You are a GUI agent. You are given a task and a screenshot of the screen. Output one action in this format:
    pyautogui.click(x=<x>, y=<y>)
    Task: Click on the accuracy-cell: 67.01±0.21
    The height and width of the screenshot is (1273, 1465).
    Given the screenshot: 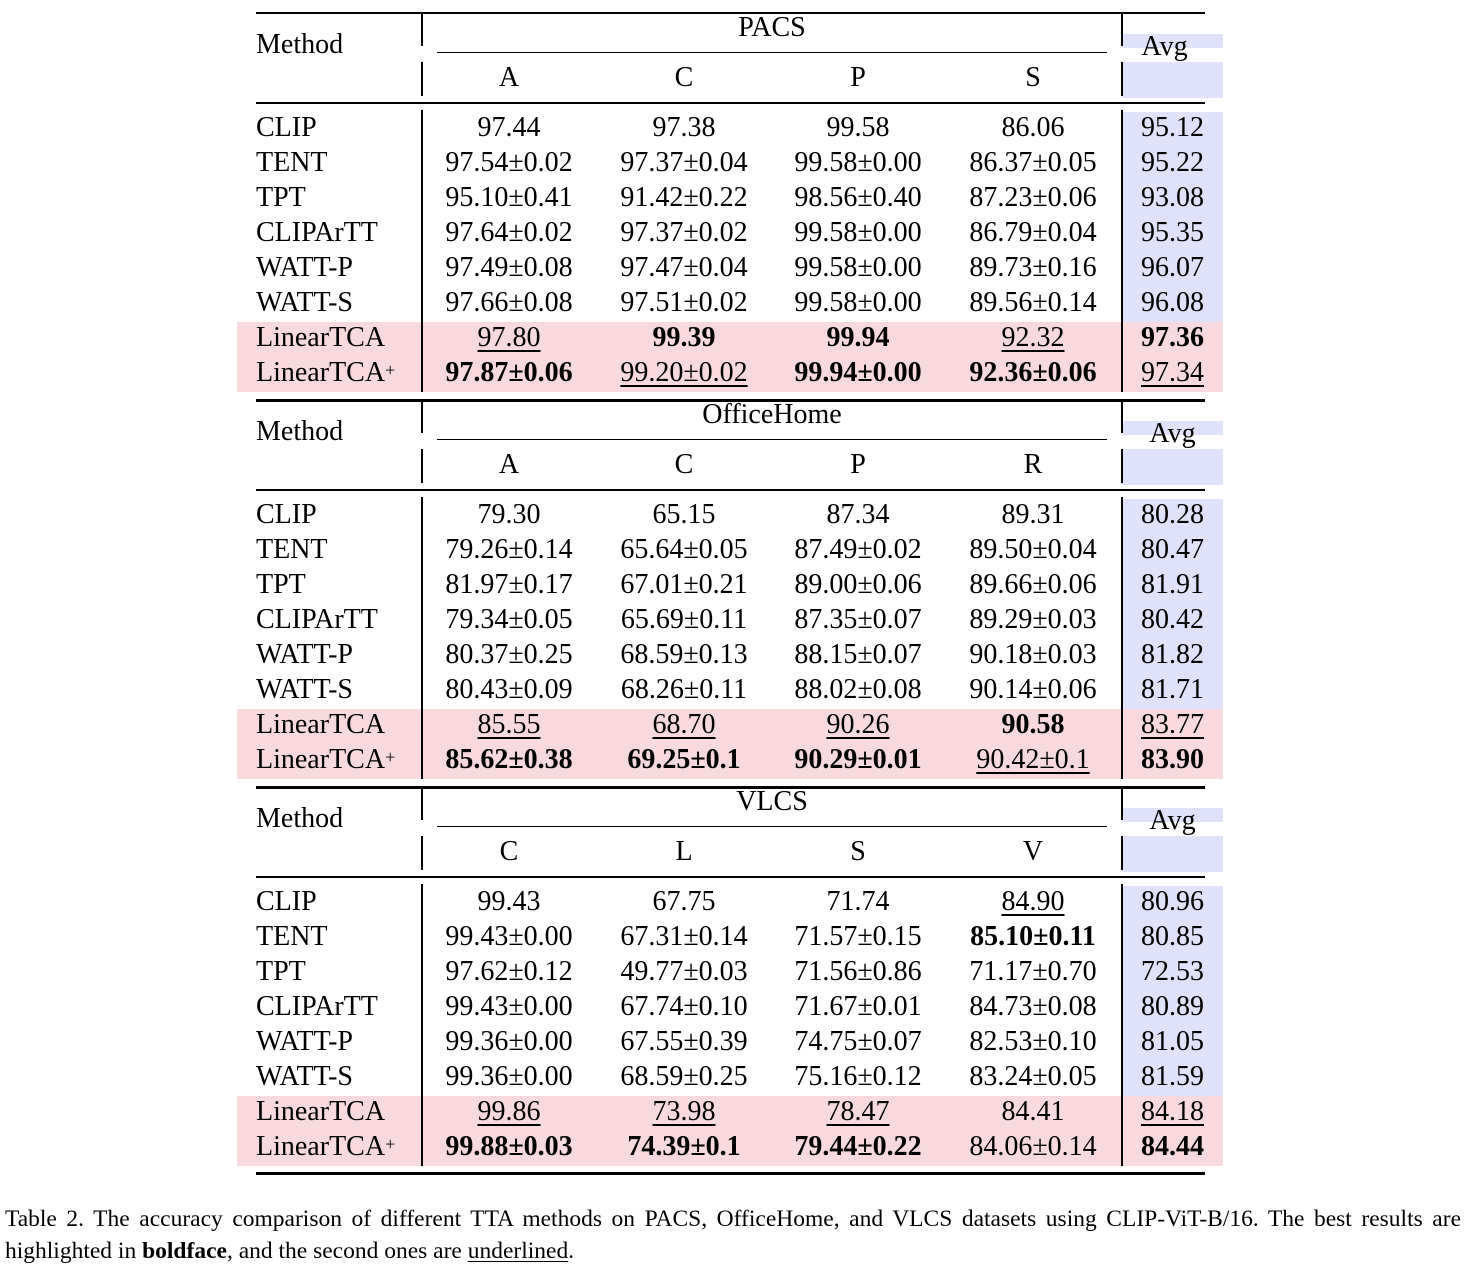 What is the action you would take?
    pyautogui.click(x=684, y=584)
    